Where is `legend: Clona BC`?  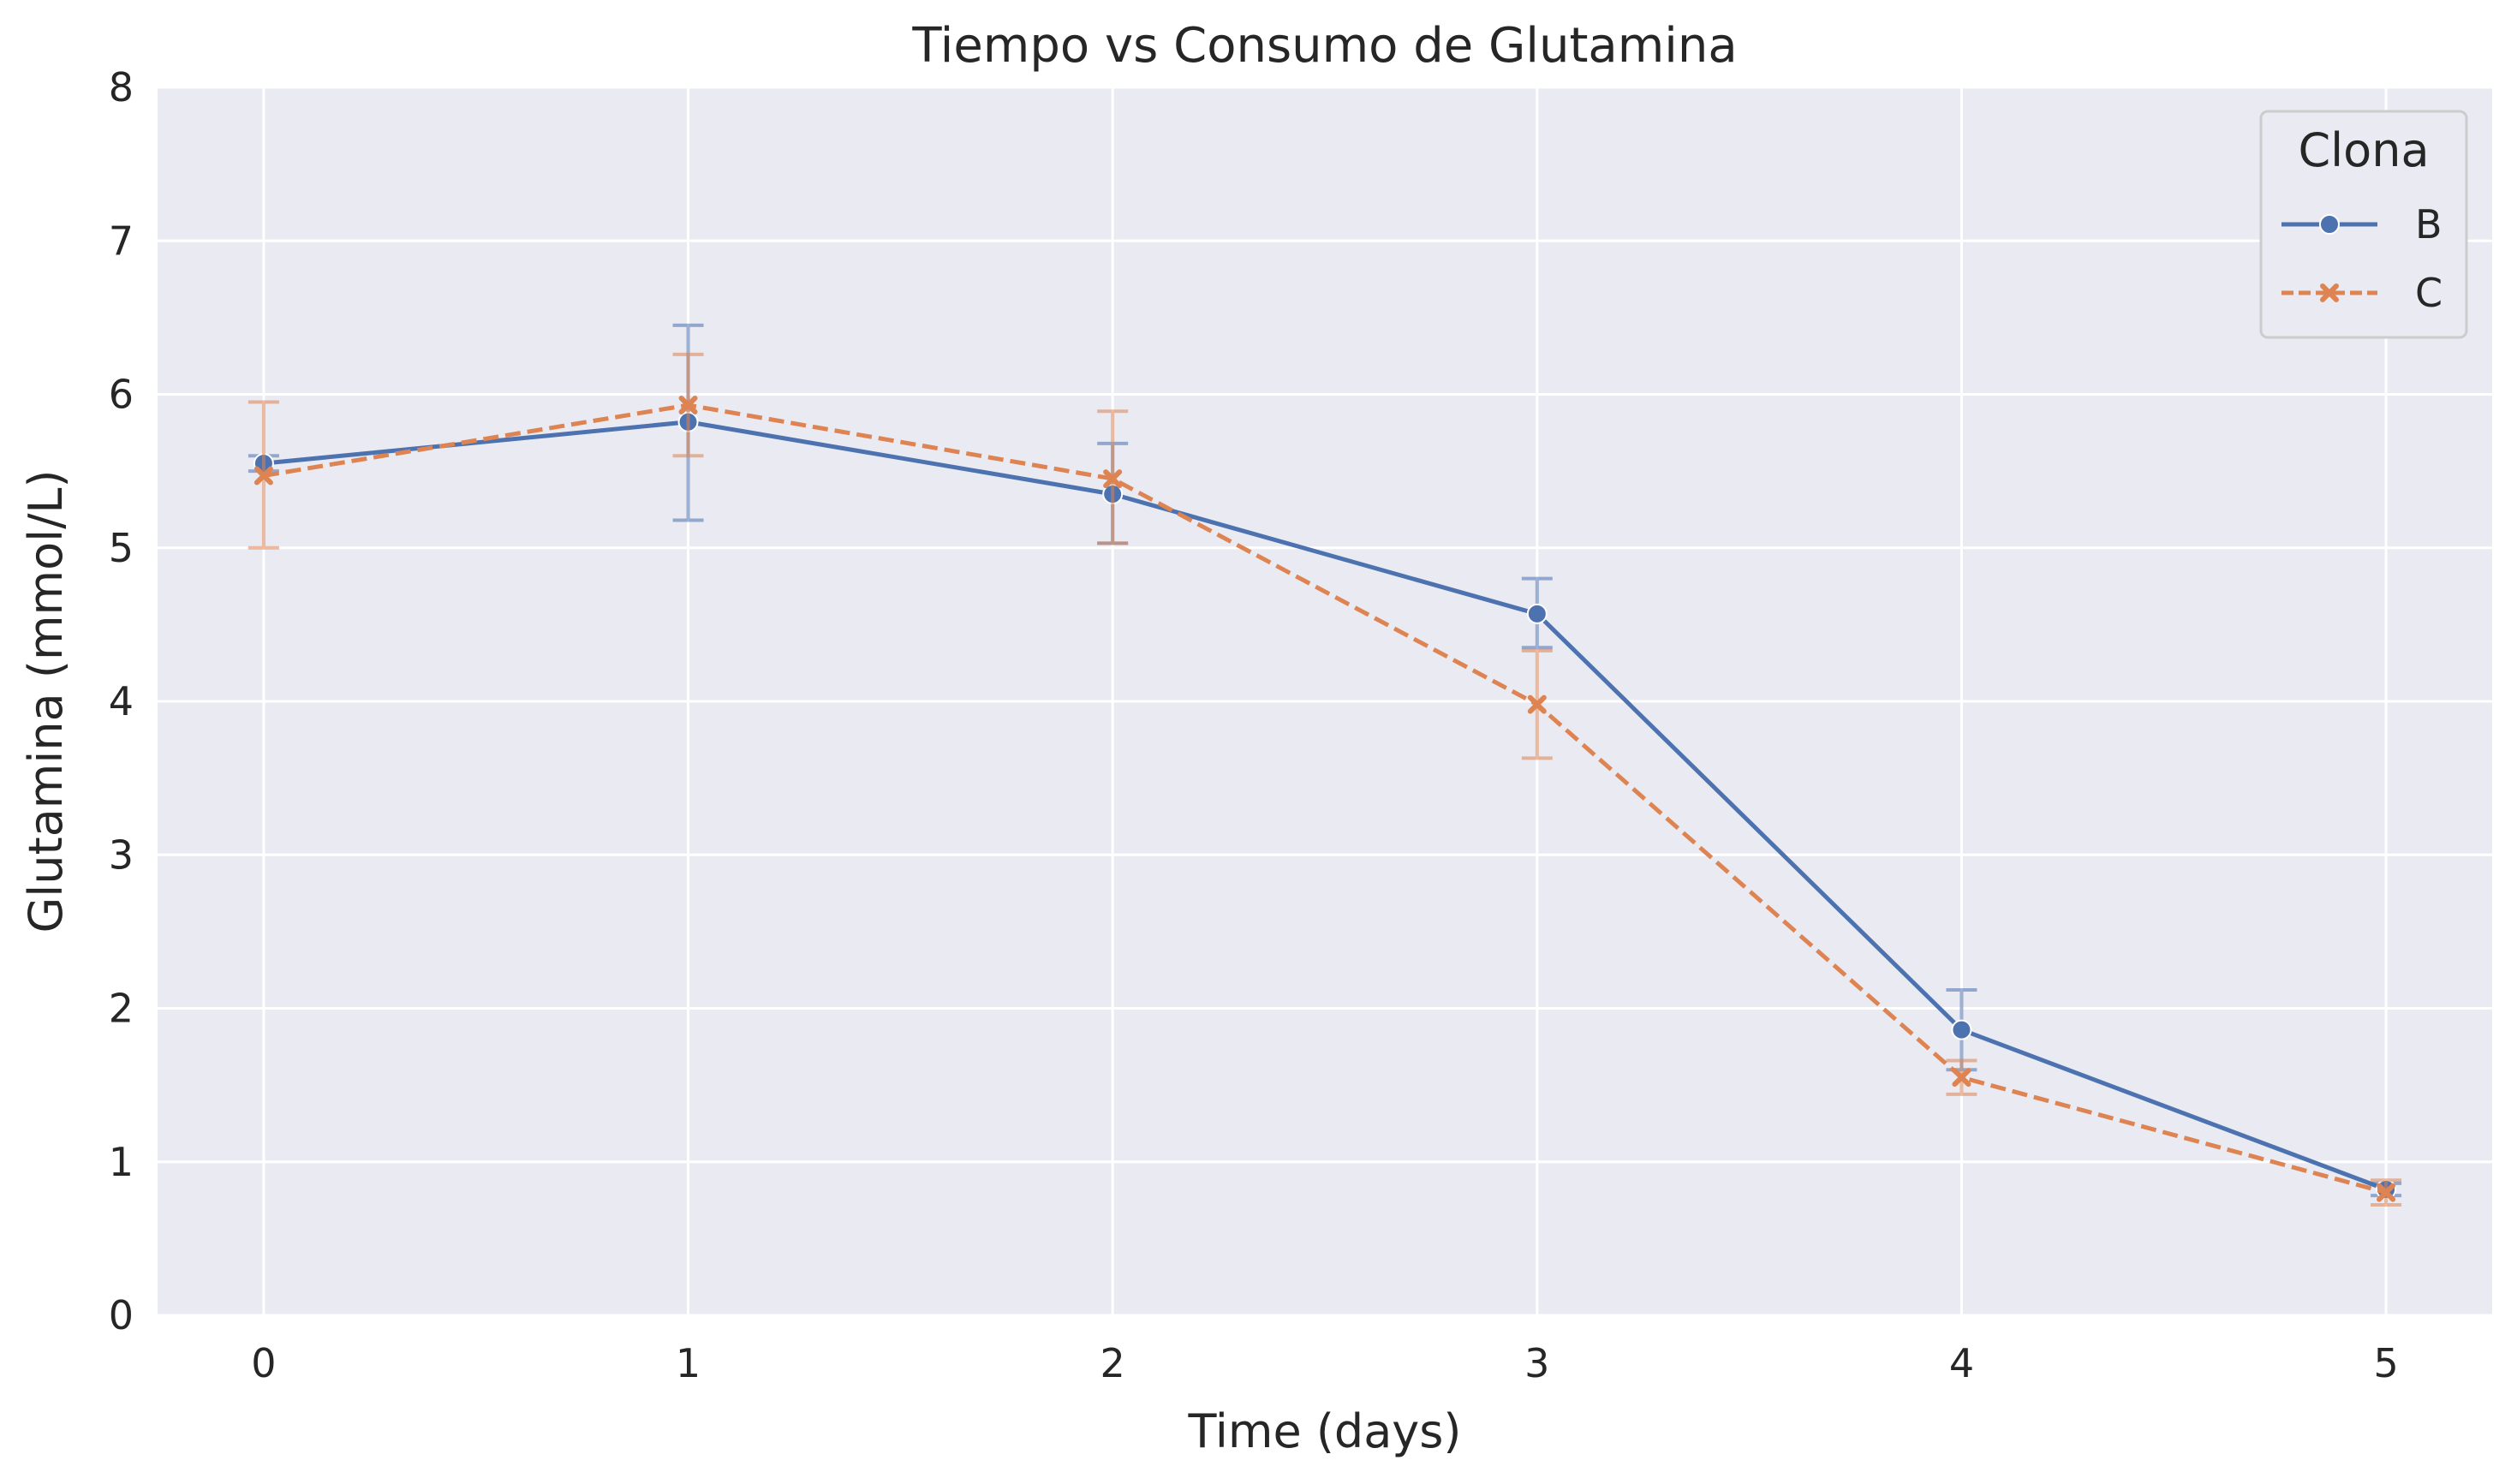
legend: Clona BC is located at coordinates (2363, 225).